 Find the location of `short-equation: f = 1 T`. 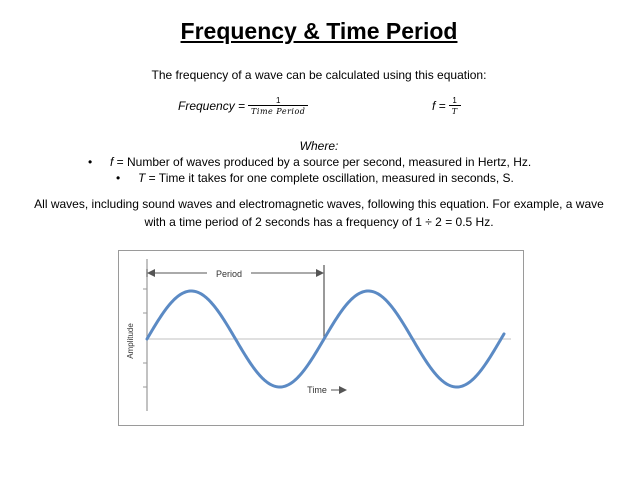

short-equation: f = 1 T is located at coordinates (446, 106).